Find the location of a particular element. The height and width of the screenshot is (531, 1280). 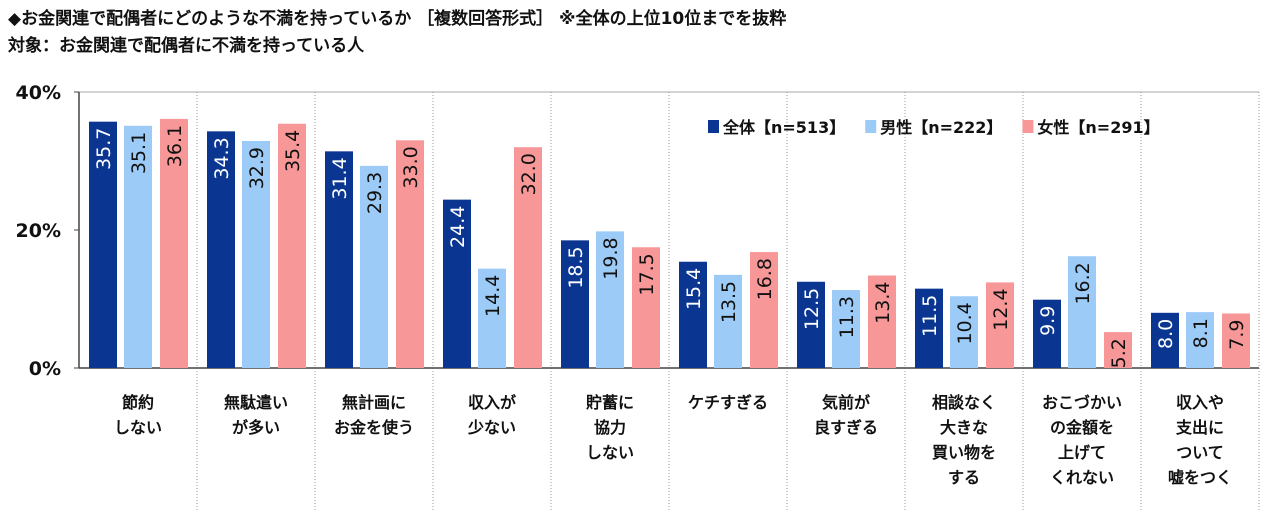

y-tick-label: 20% is located at coordinates (38, 231).